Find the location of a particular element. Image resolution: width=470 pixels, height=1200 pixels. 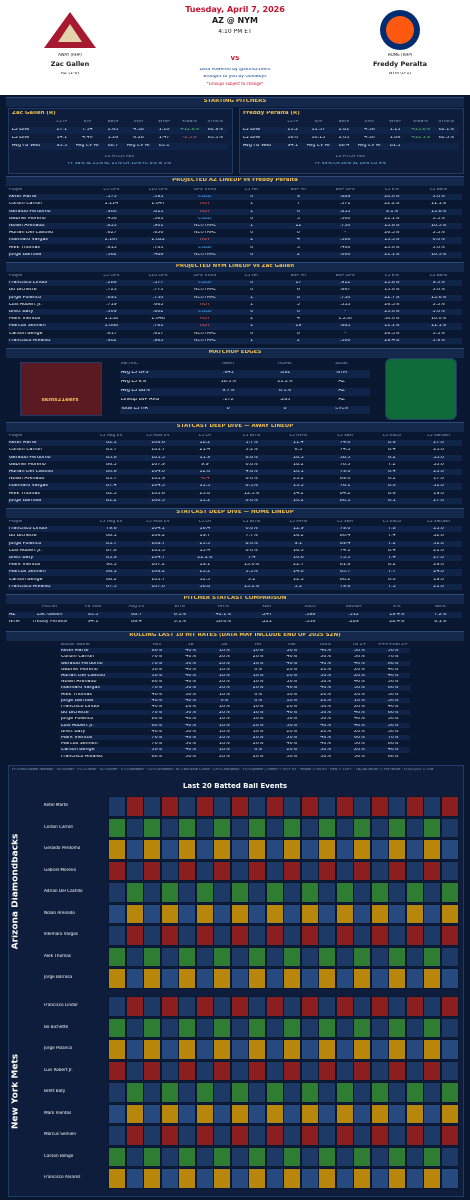

cell: 80.2 is located at coordinates (345, 579).